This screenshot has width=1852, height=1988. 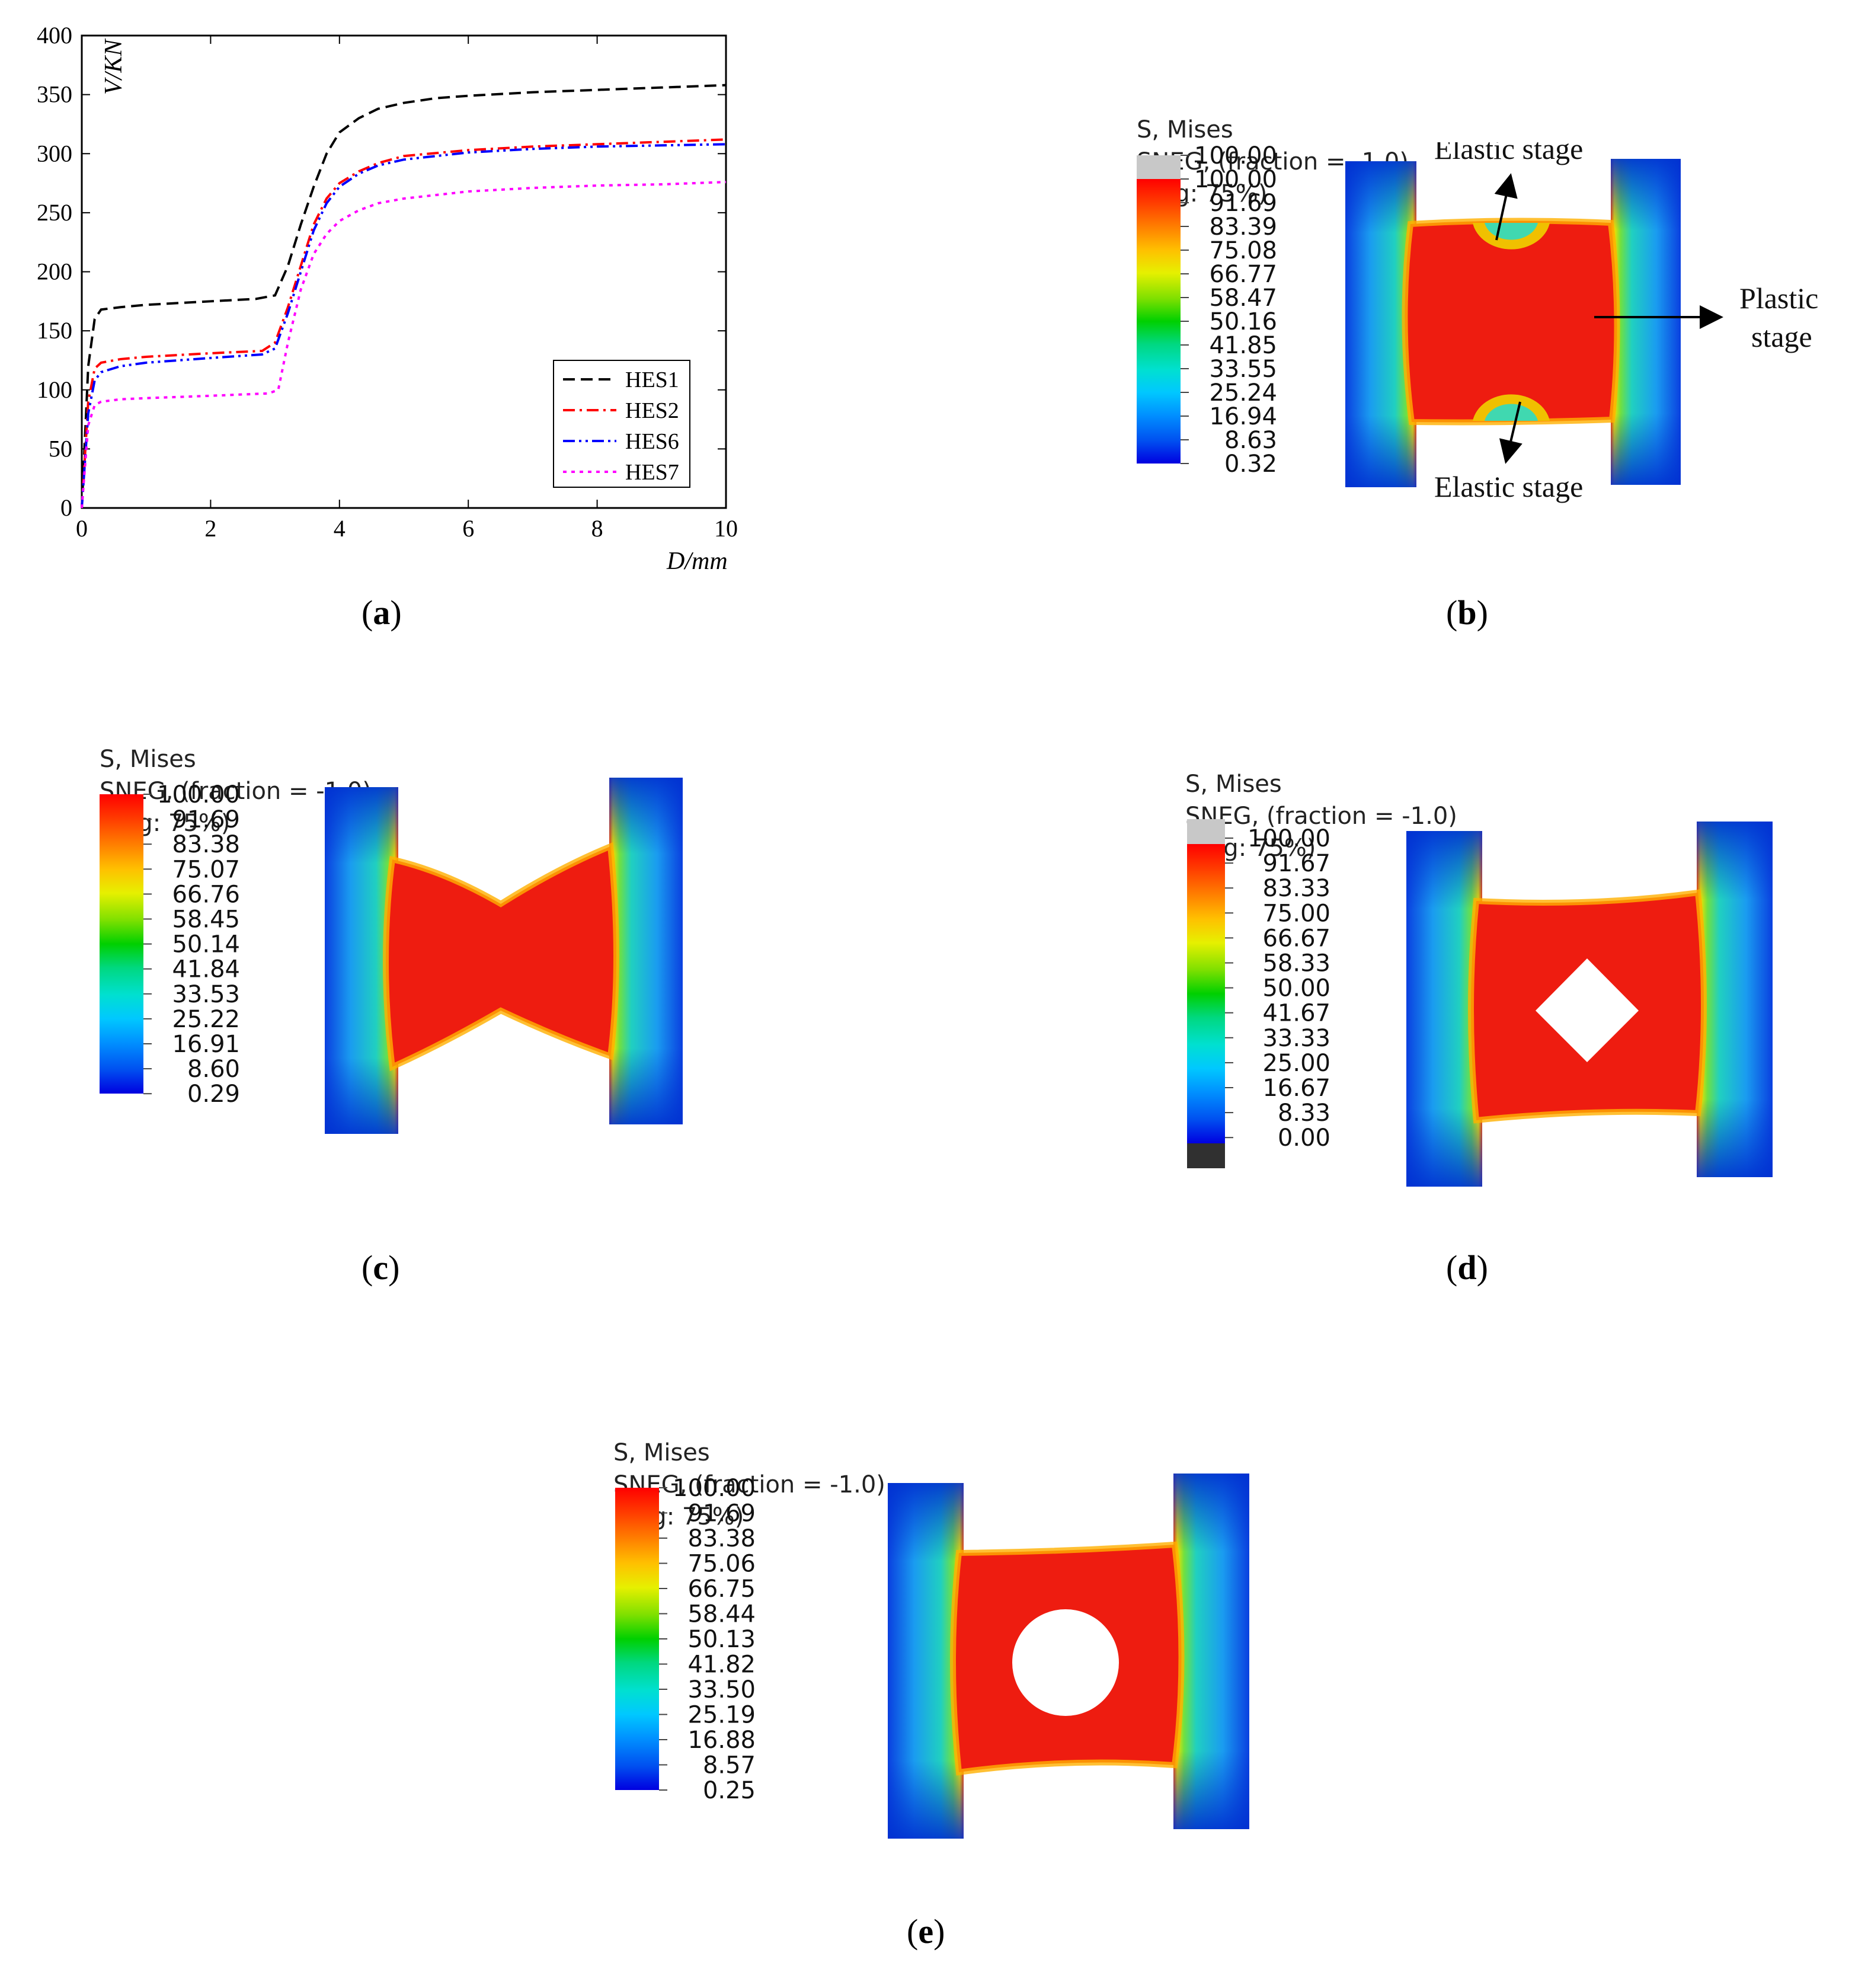 What do you see at coordinates (721, 1665) in the screenshot?
I see `colorbar-value: 41.82` at bounding box center [721, 1665].